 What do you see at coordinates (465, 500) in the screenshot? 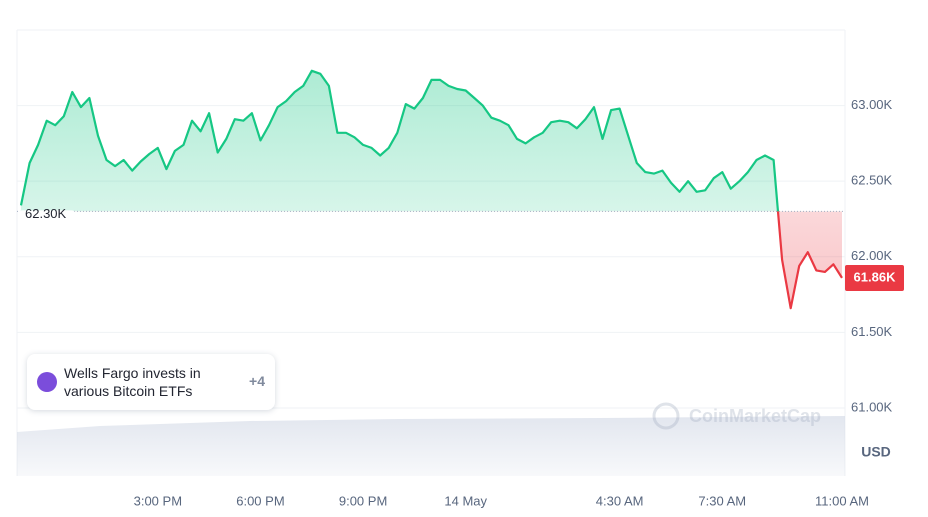
I see `x-tick-label: 14 May` at bounding box center [465, 500].